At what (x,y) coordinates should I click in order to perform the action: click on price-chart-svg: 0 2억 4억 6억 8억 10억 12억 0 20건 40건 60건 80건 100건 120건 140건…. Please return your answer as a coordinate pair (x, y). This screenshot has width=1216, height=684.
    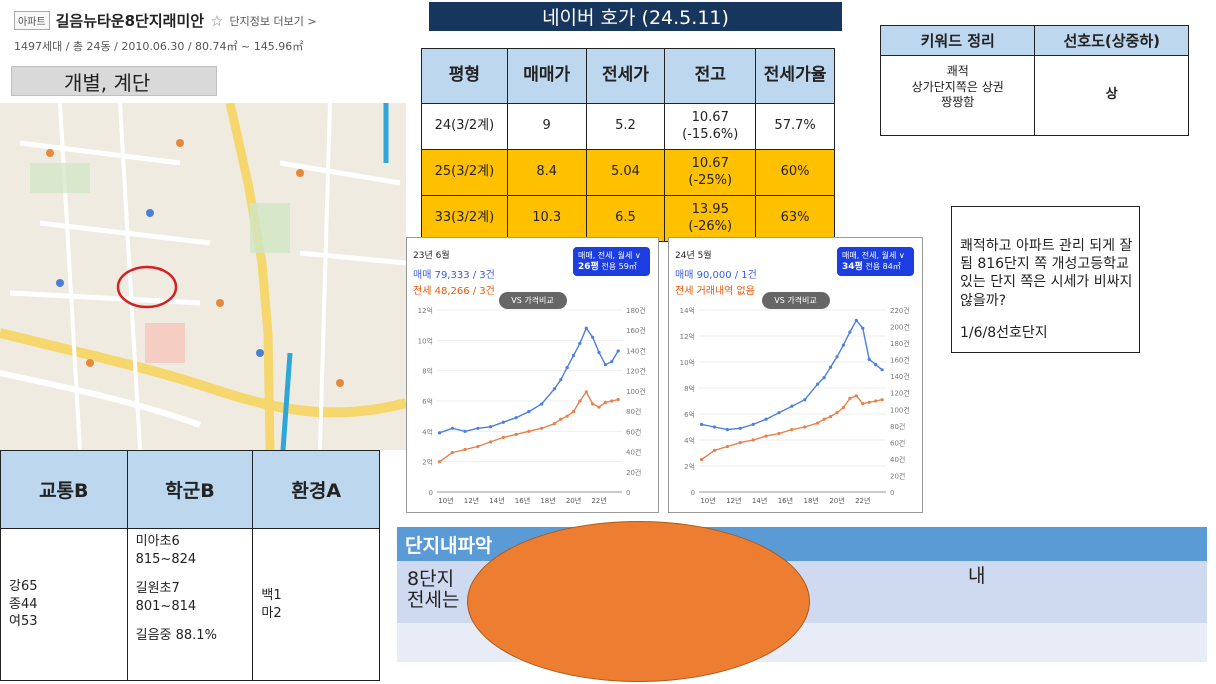
    Looking at the image, I should click on (532, 405).